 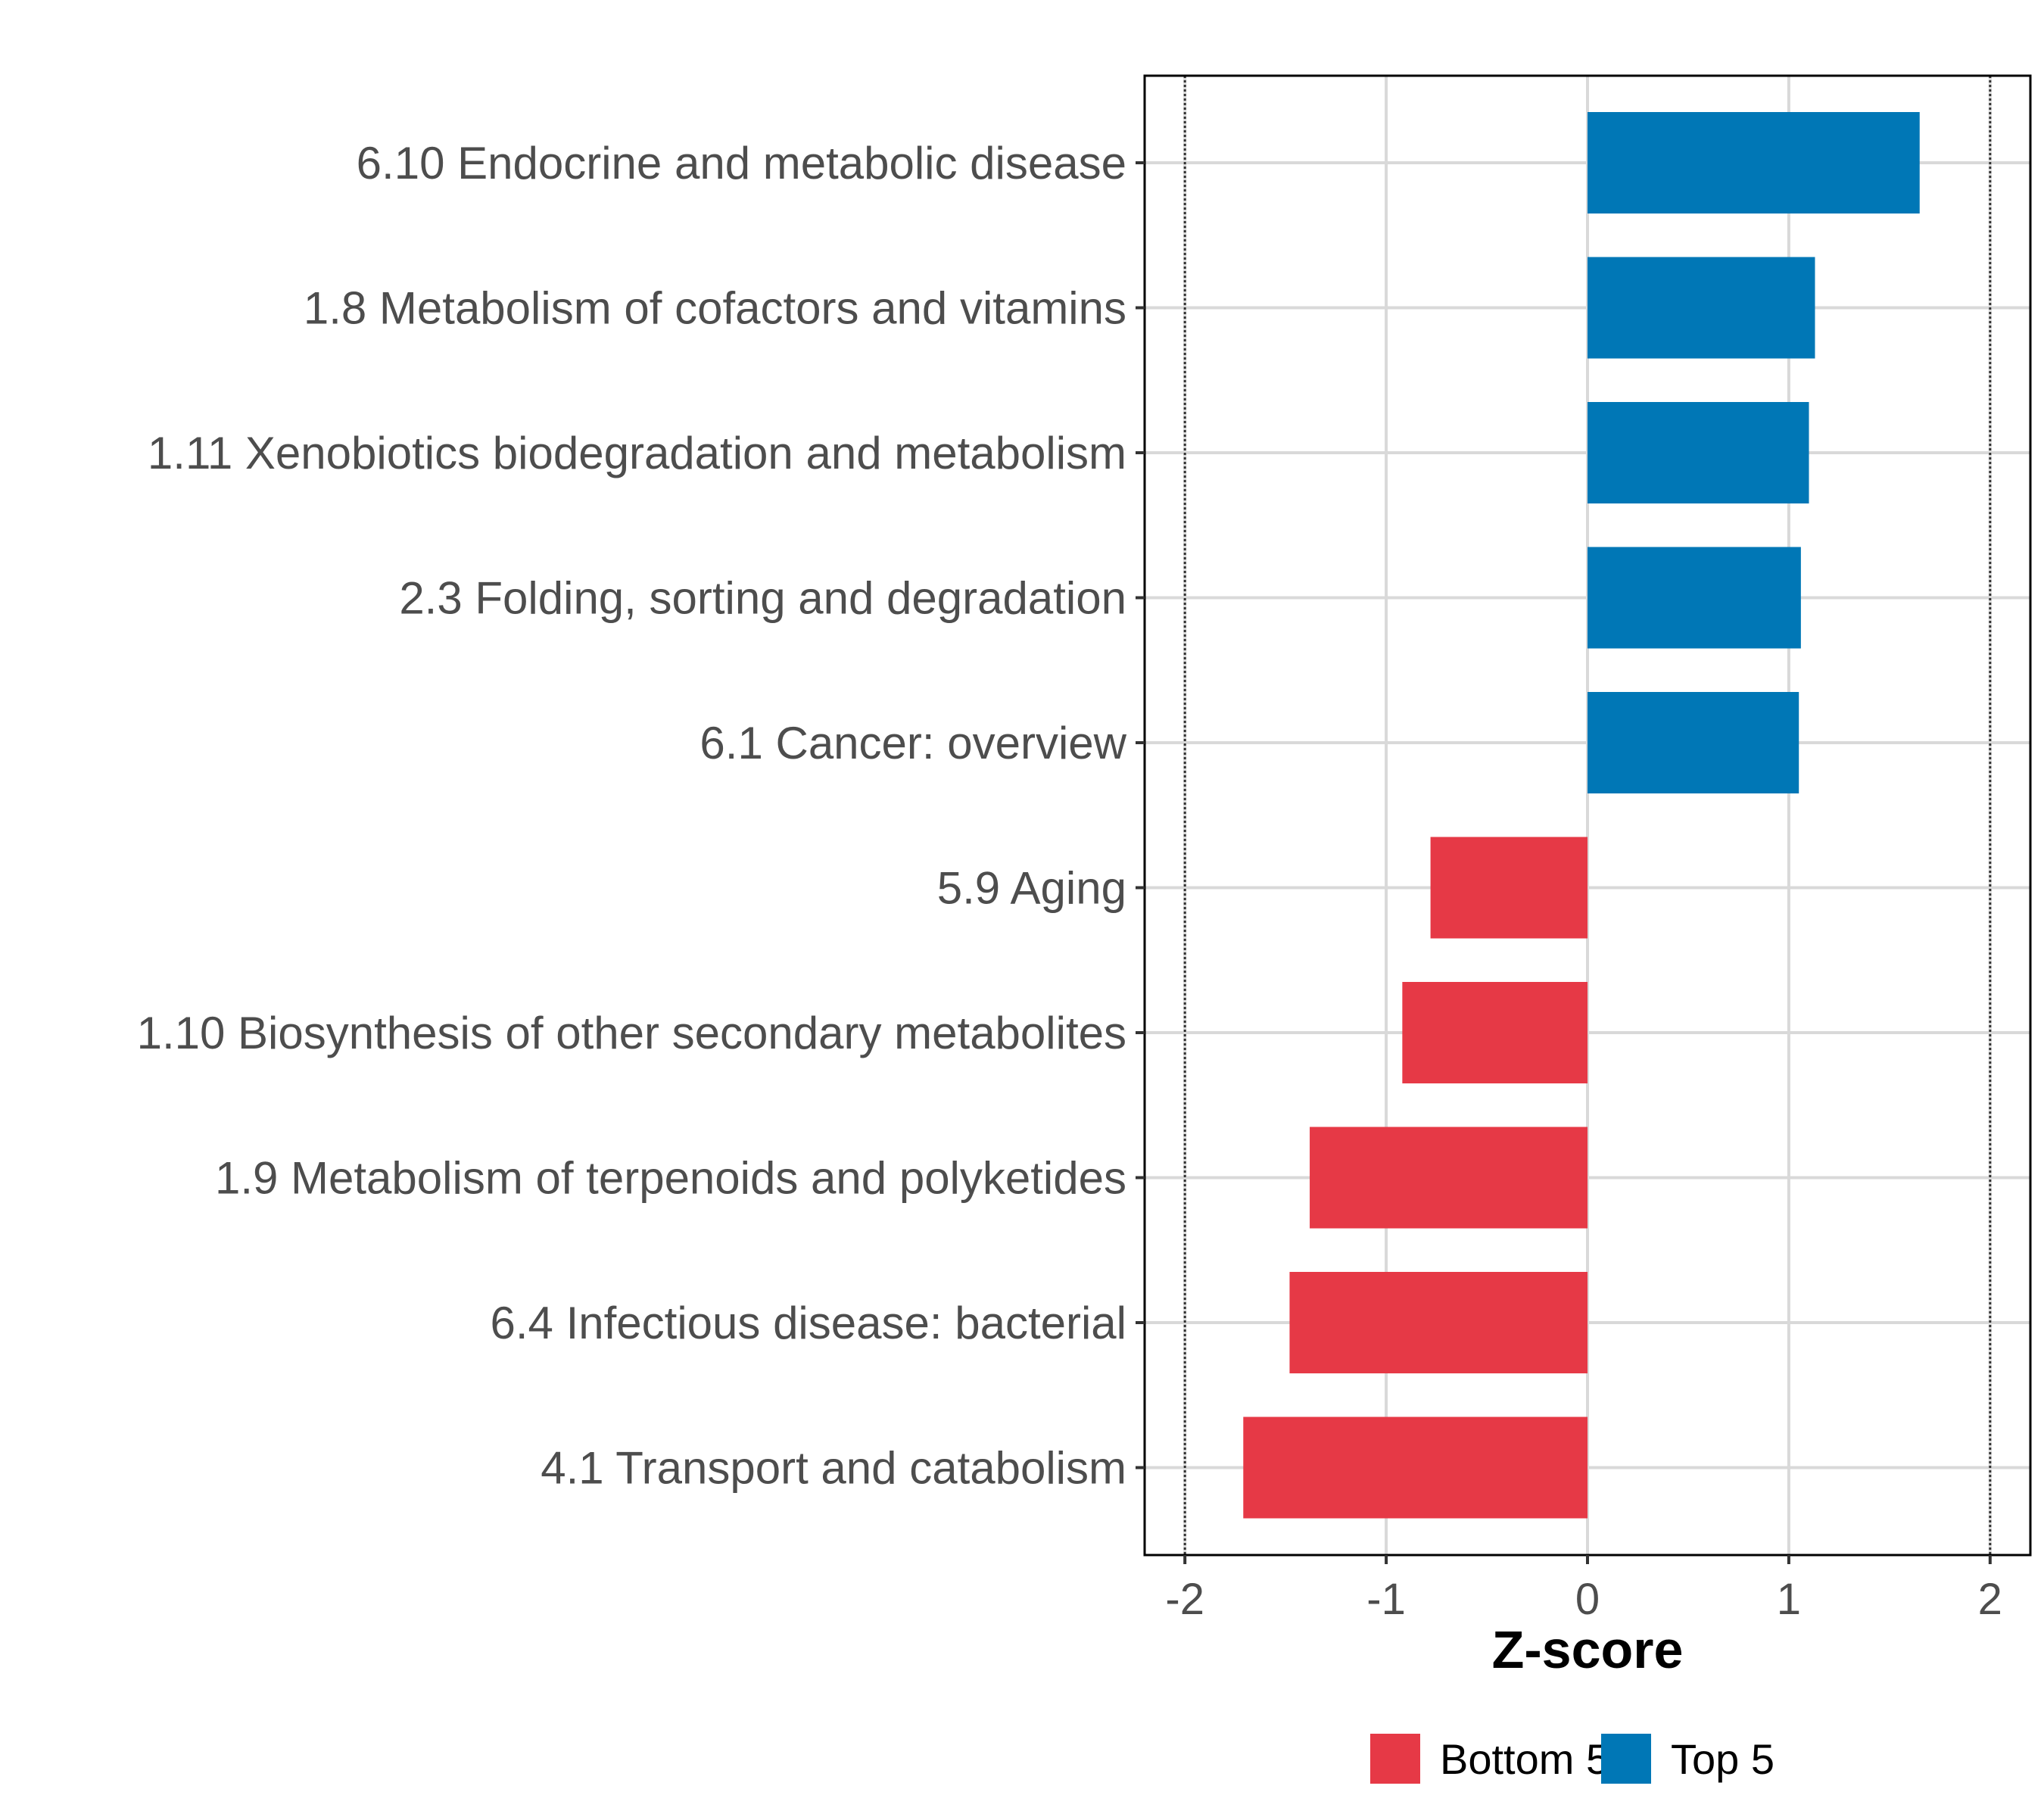 I want to click on category-label: 2.3 Folding, sorting and degradation, so click(x=762, y=598).